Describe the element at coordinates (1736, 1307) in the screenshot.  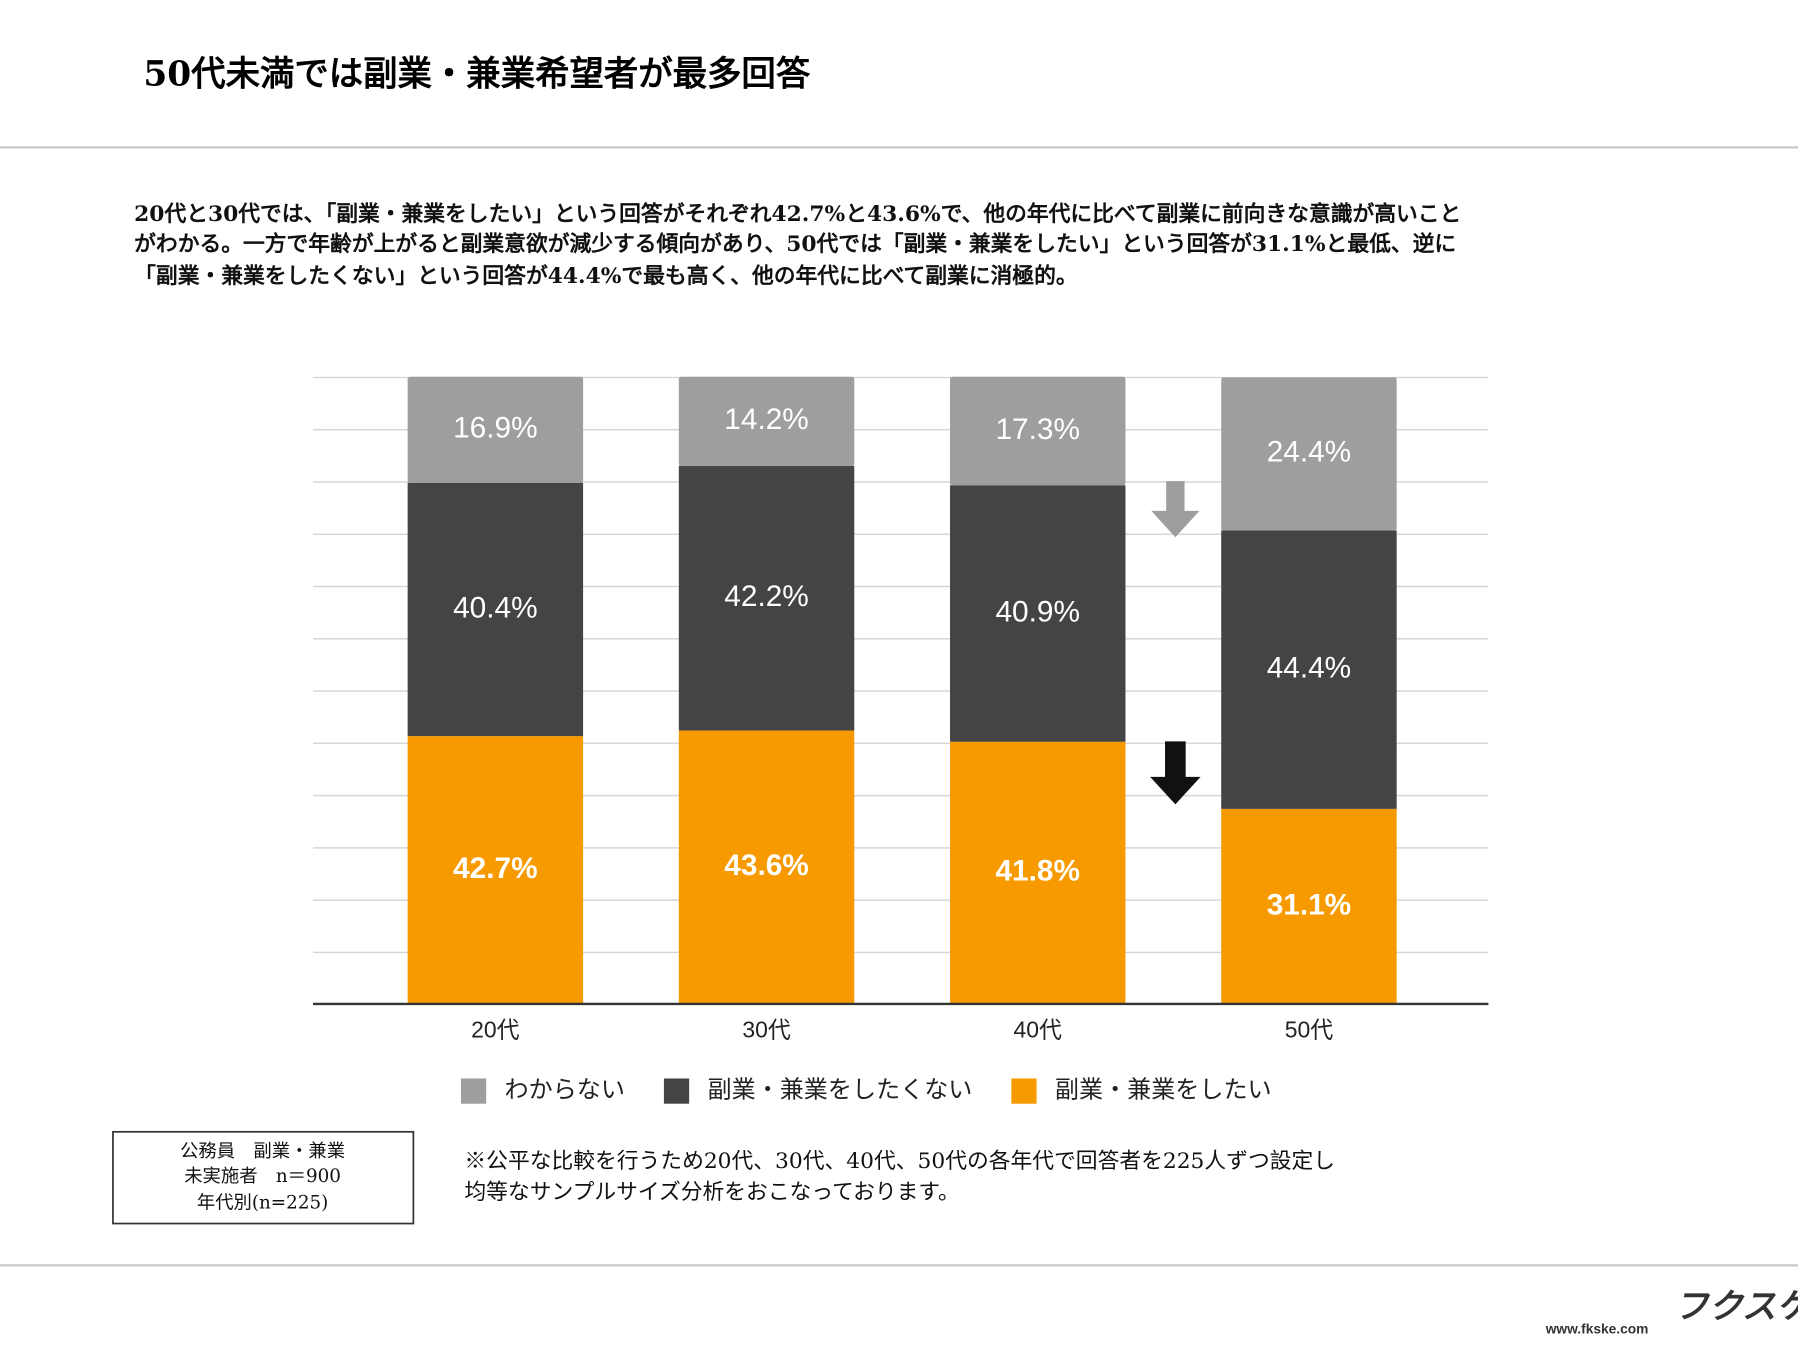
I see `logo: フクスケ` at that location.